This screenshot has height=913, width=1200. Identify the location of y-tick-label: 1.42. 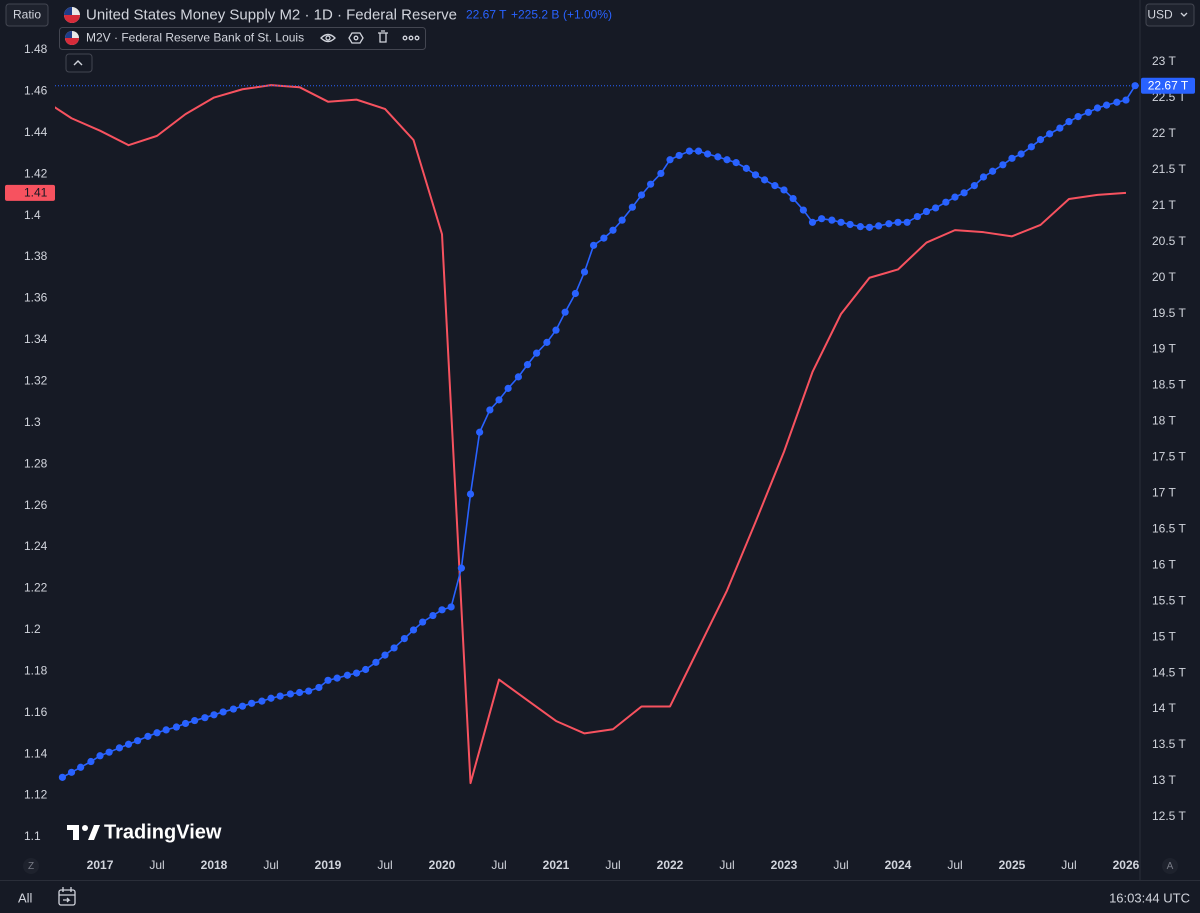
(36, 173).